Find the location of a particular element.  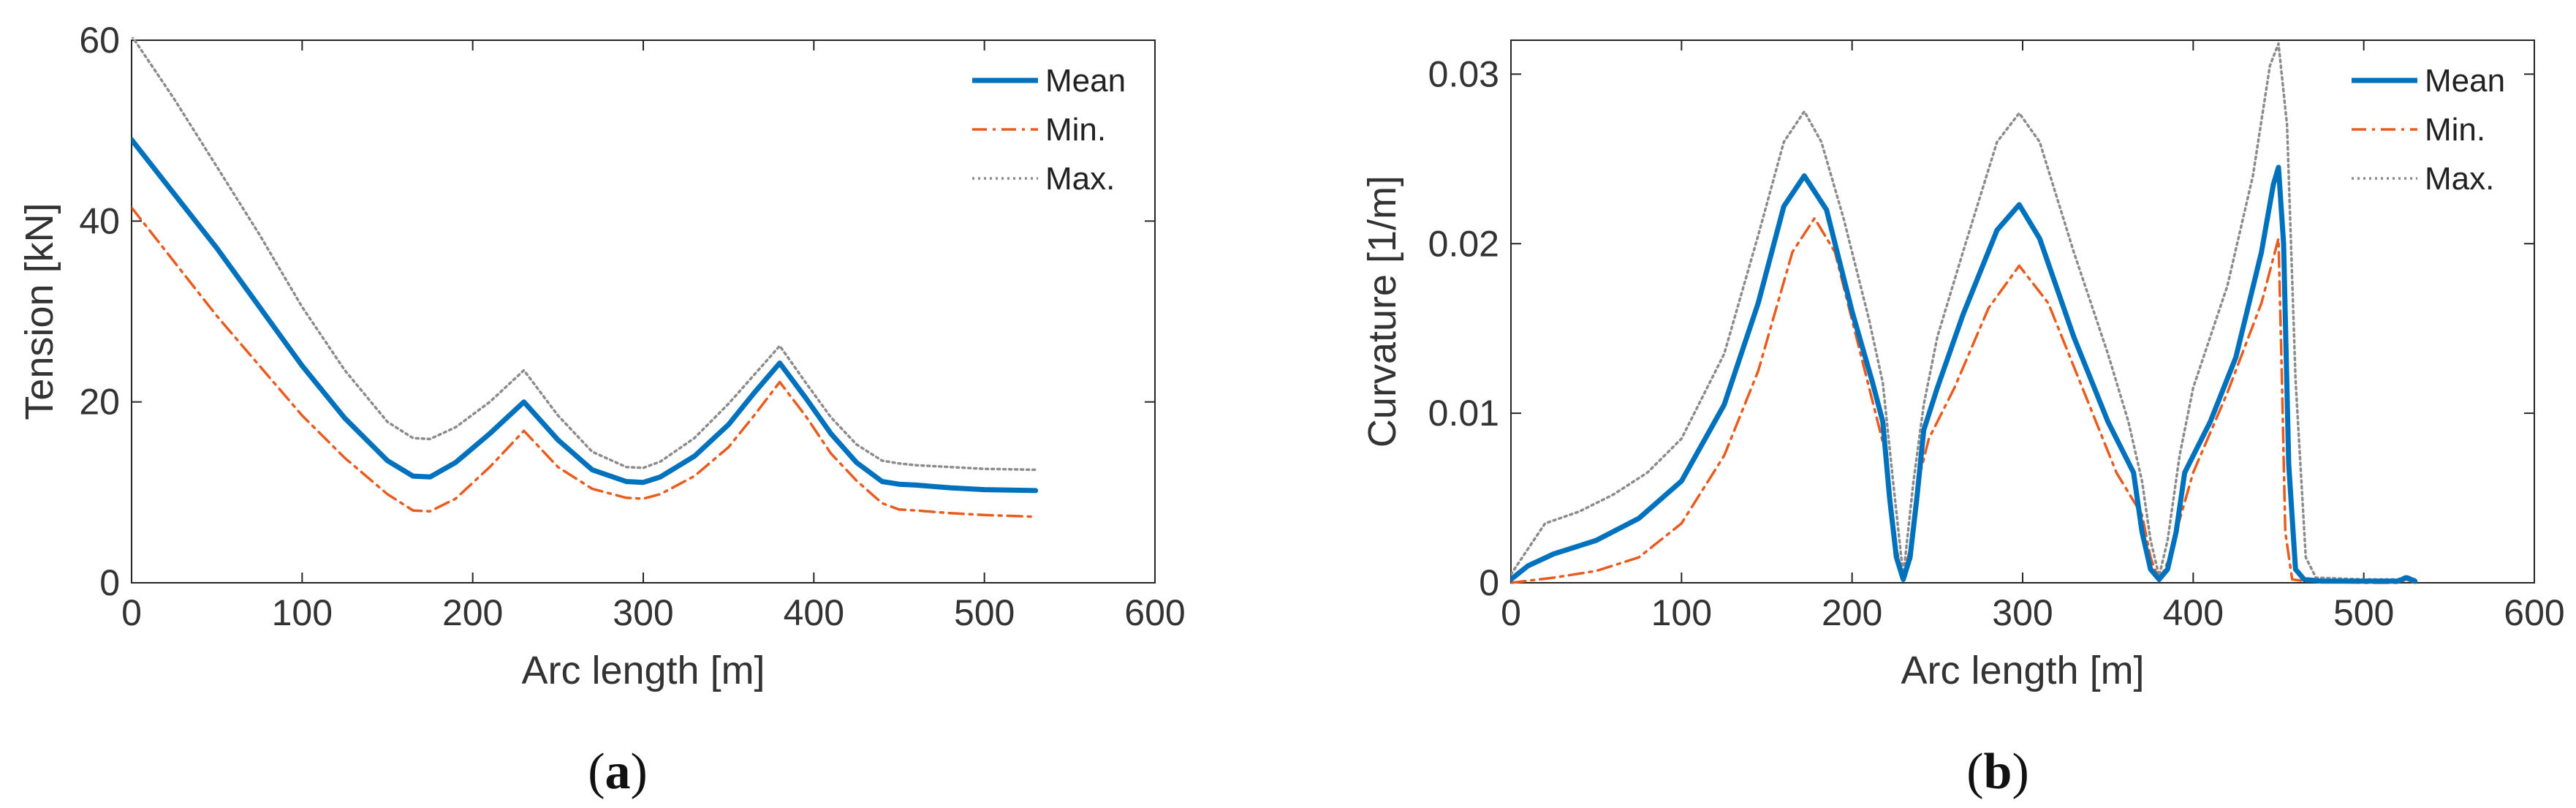

caption-b-close: ) is located at coordinates (2020, 772).